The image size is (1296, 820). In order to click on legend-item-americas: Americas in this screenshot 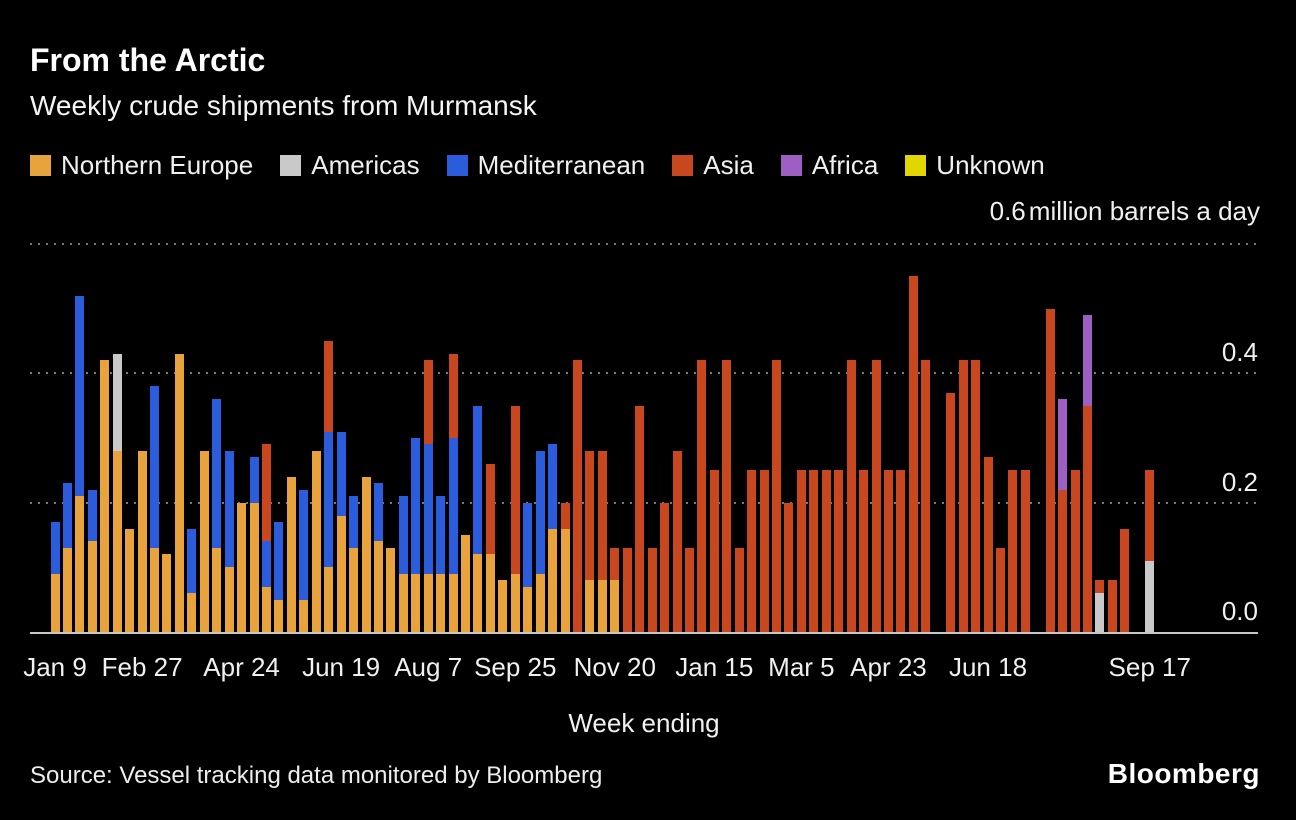, I will do `click(350, 165)`.